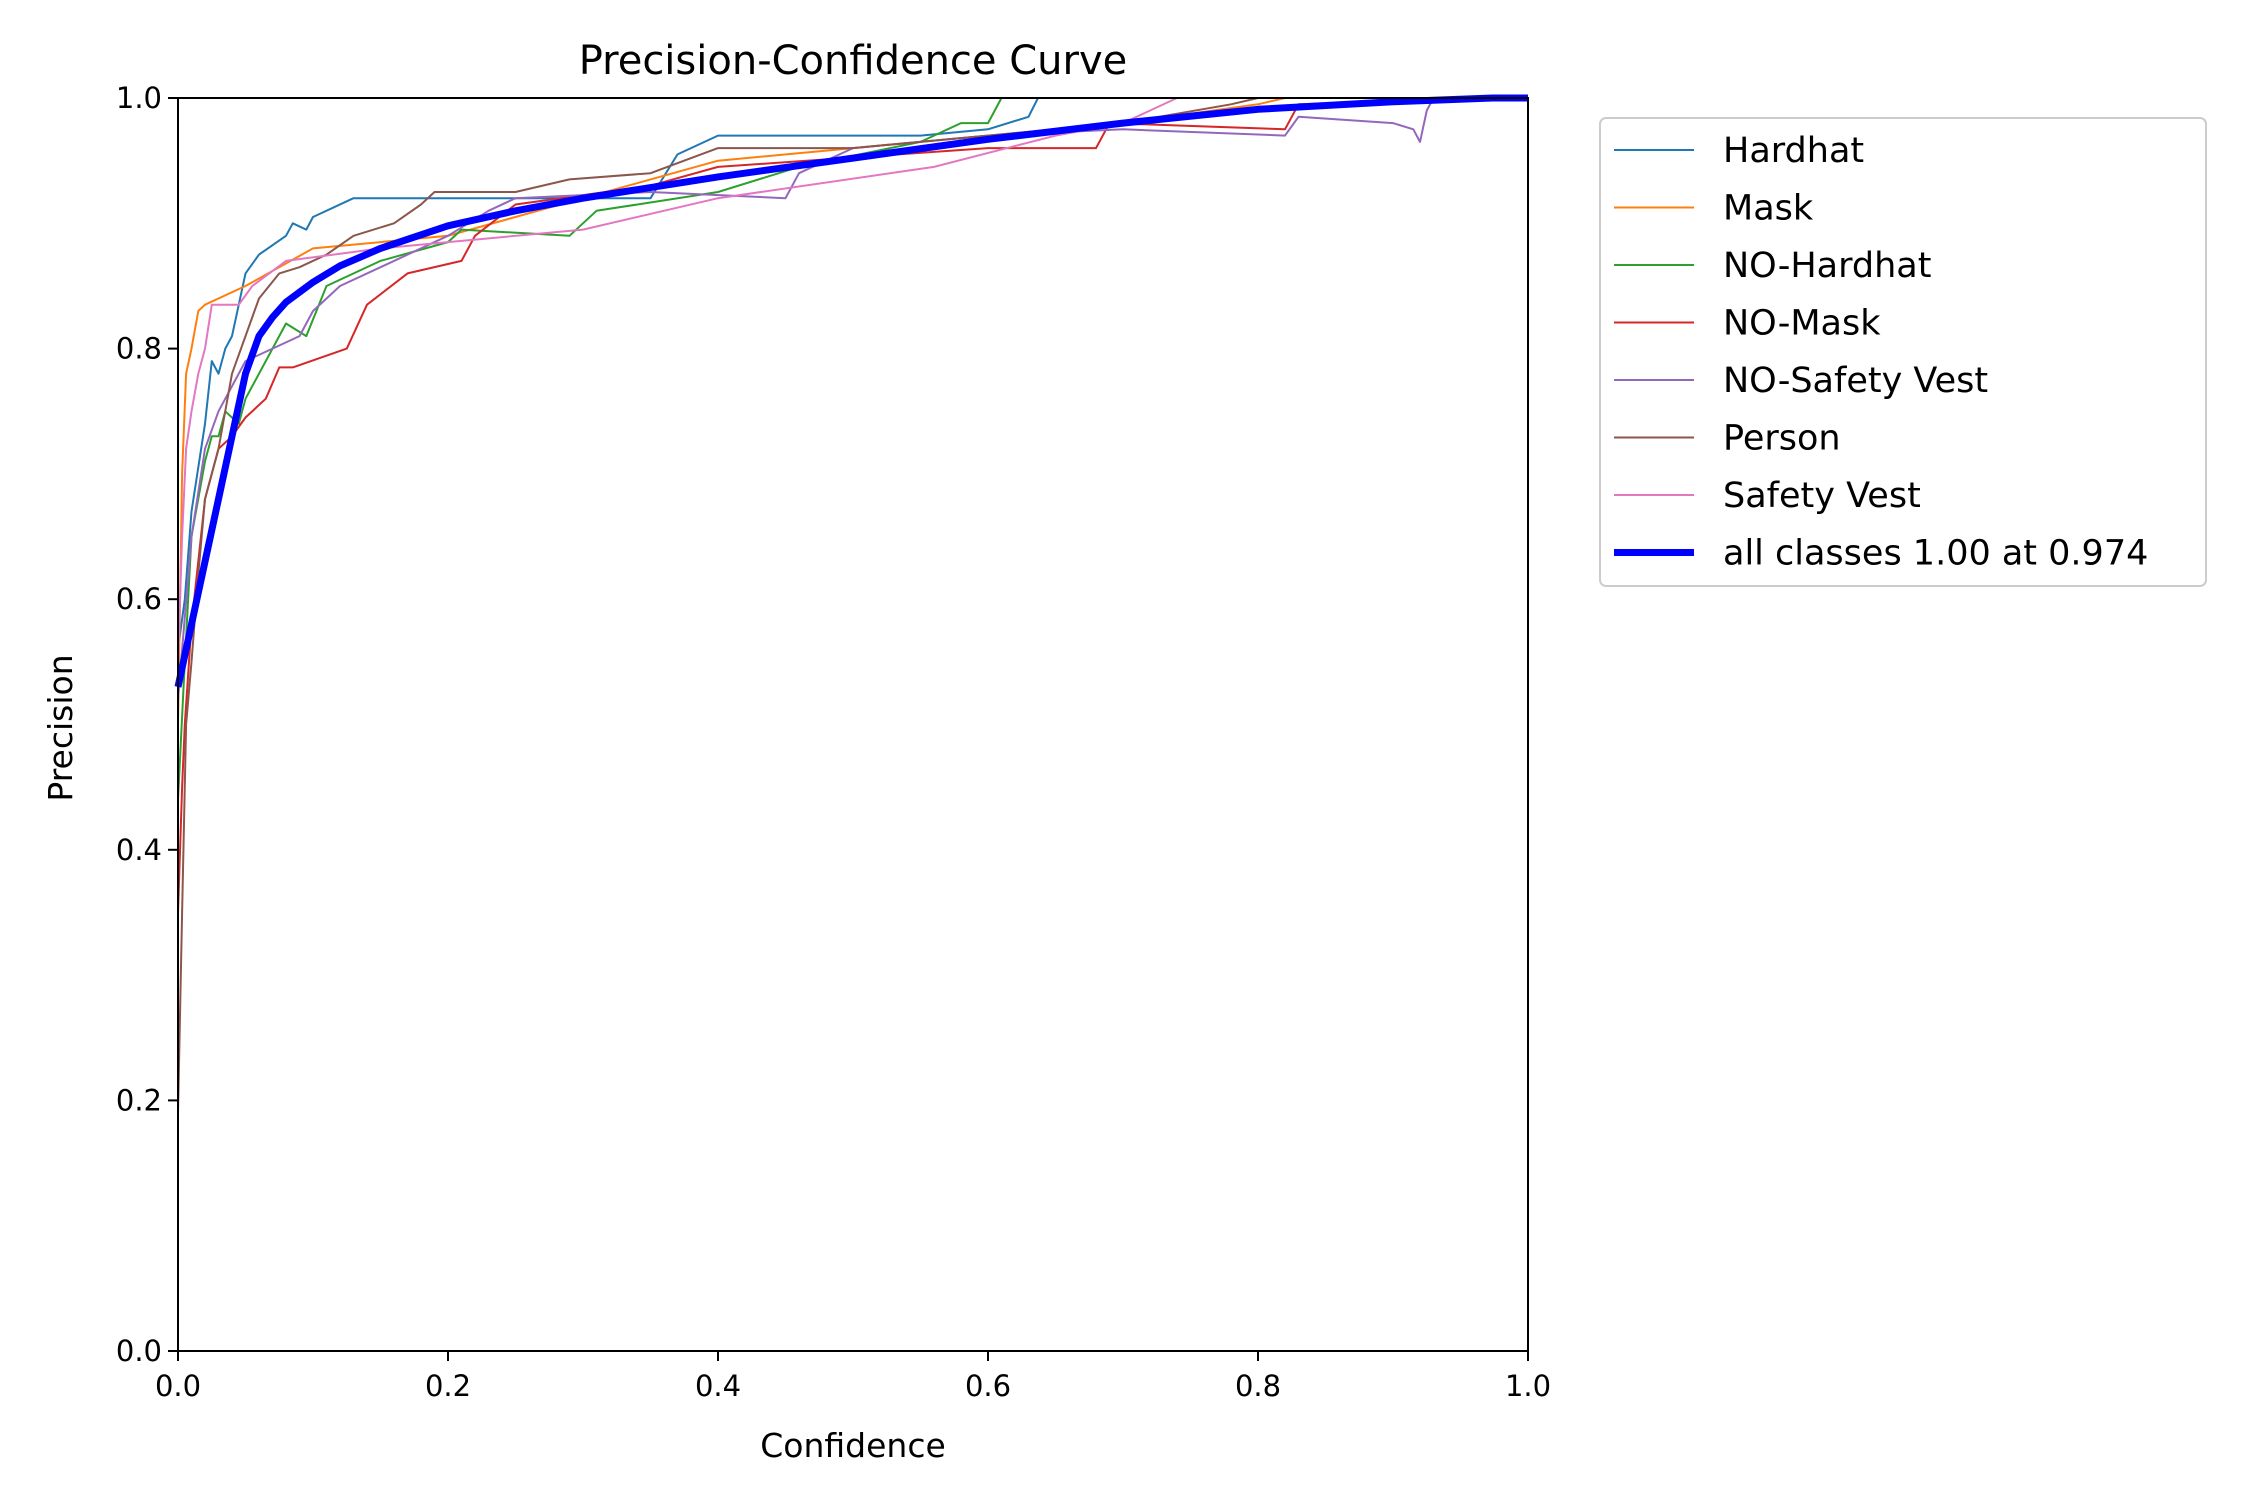 The image size is (2250, 1500). Describe the element at coordinates (853, 1445) in the screenshot. I see `x-axis-title: Confidence` at that location.